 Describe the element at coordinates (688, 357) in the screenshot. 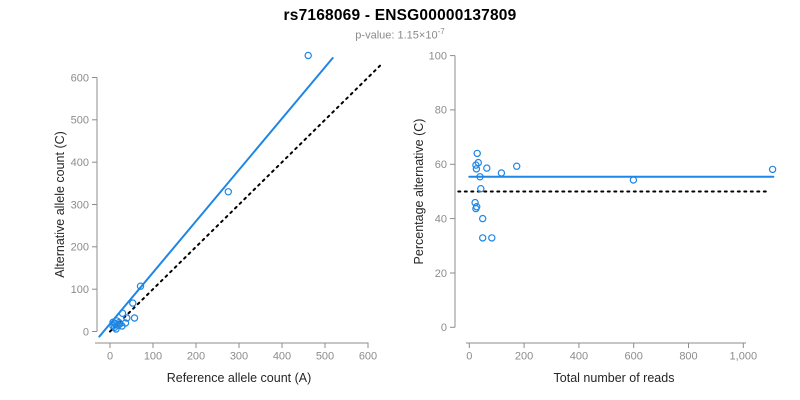

I see `svg-text: 800` at that location.